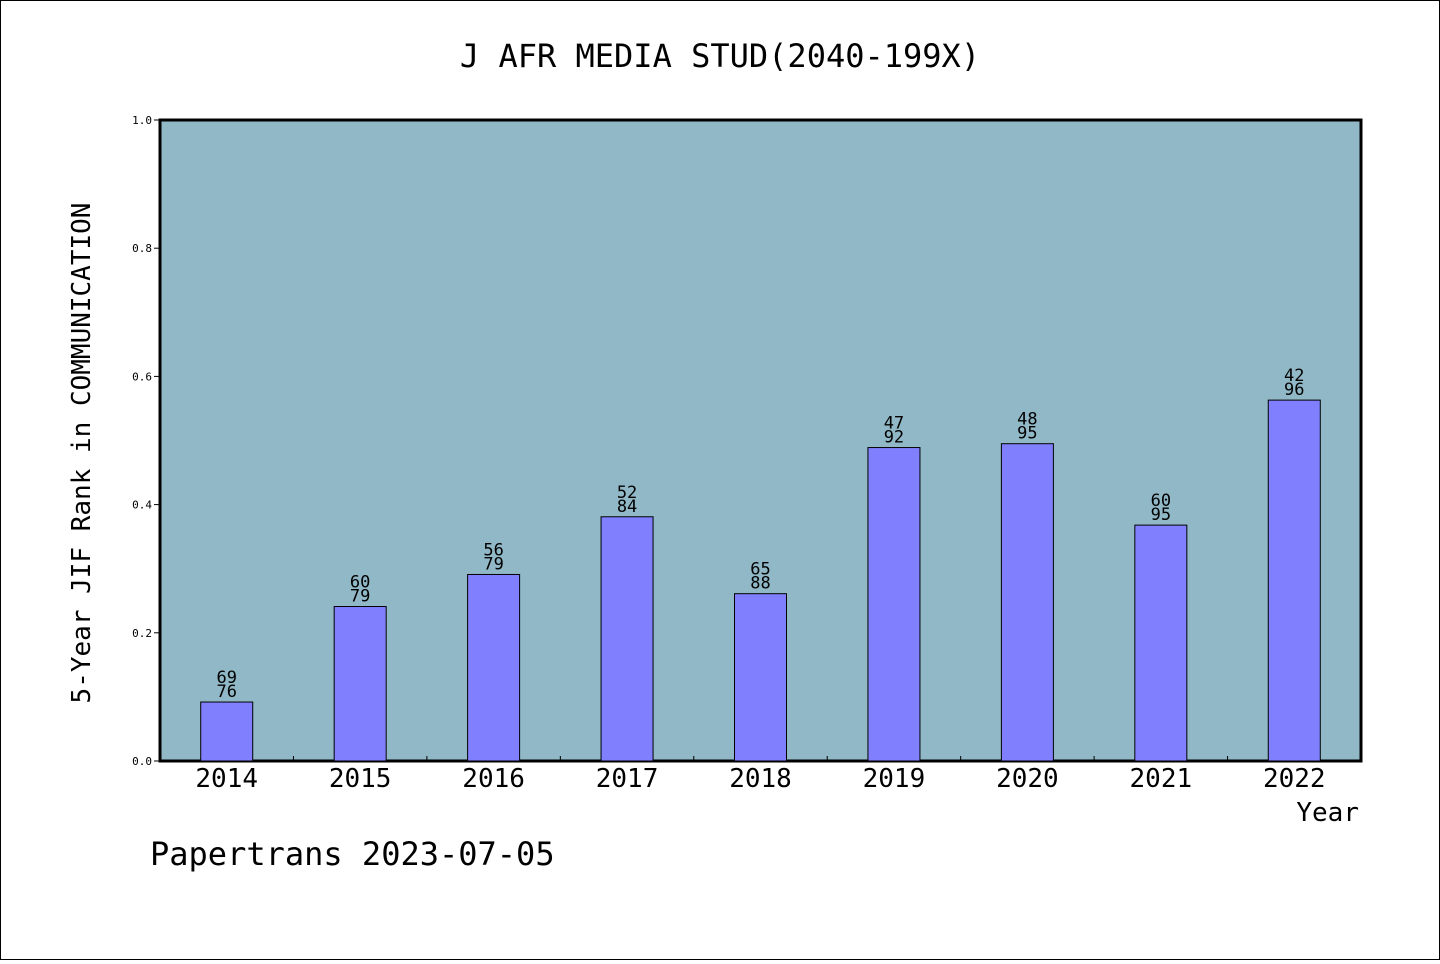 The image size is (1440, 964). I want to click on y-tick-label: 0.6, so click(142, 376).